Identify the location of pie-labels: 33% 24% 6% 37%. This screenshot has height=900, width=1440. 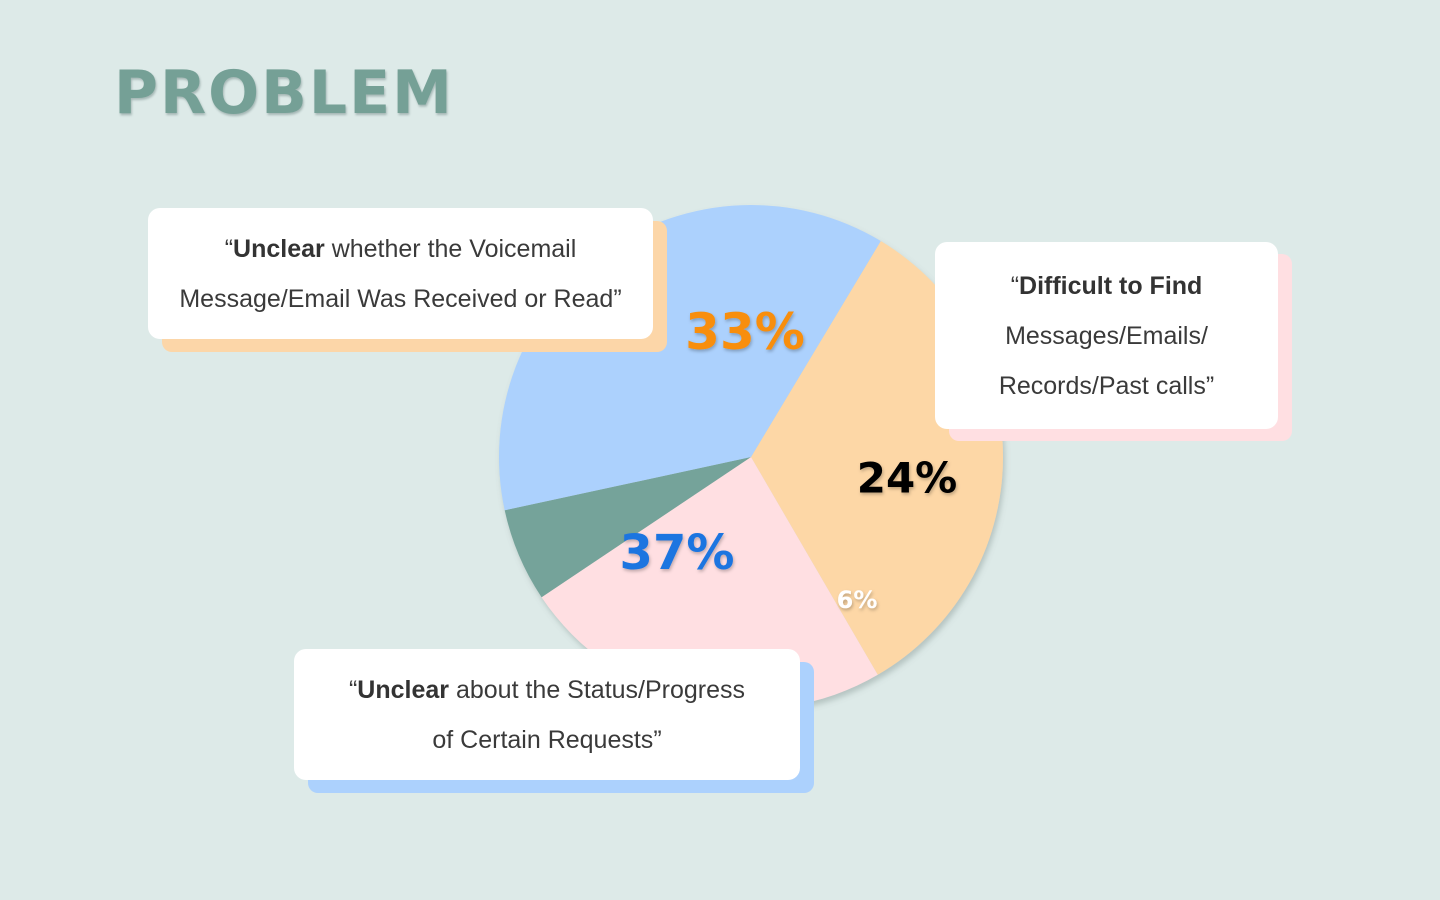
(789, 458).